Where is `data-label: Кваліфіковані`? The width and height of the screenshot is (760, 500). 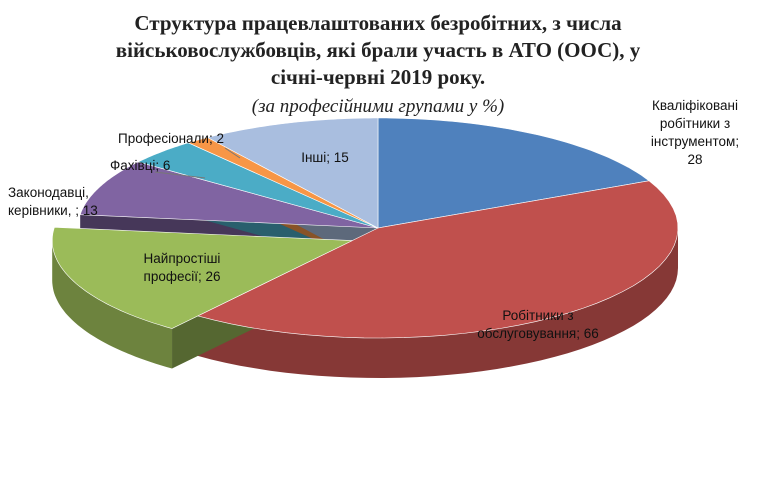
data-label: Кваліфіковані is located at coordinates (695, 105).